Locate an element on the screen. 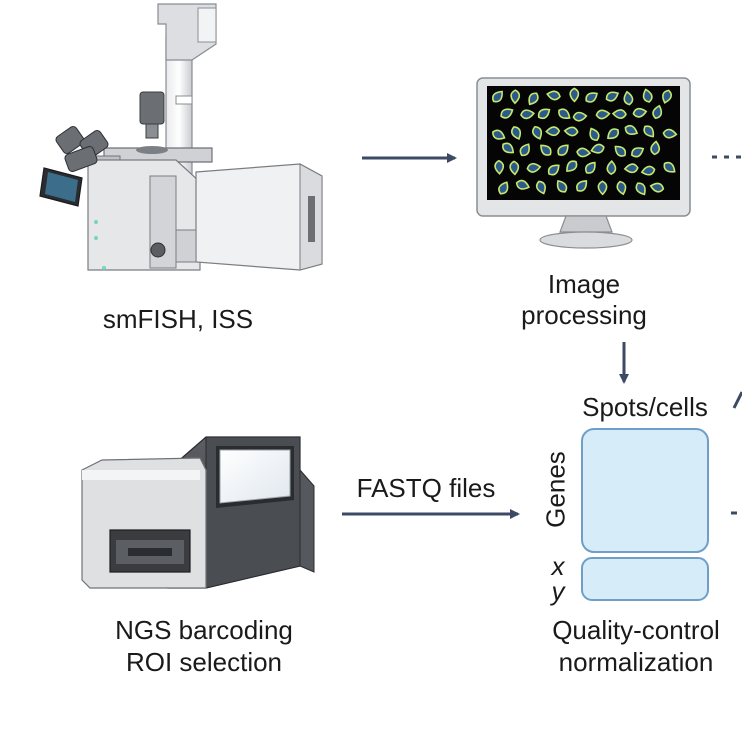  y-label: y is located at coordinates (558, 591).